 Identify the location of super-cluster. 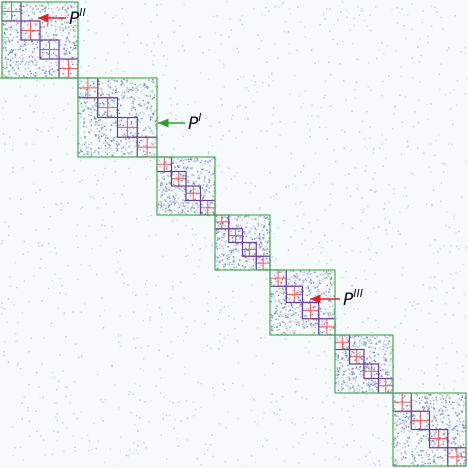
(242, 242).